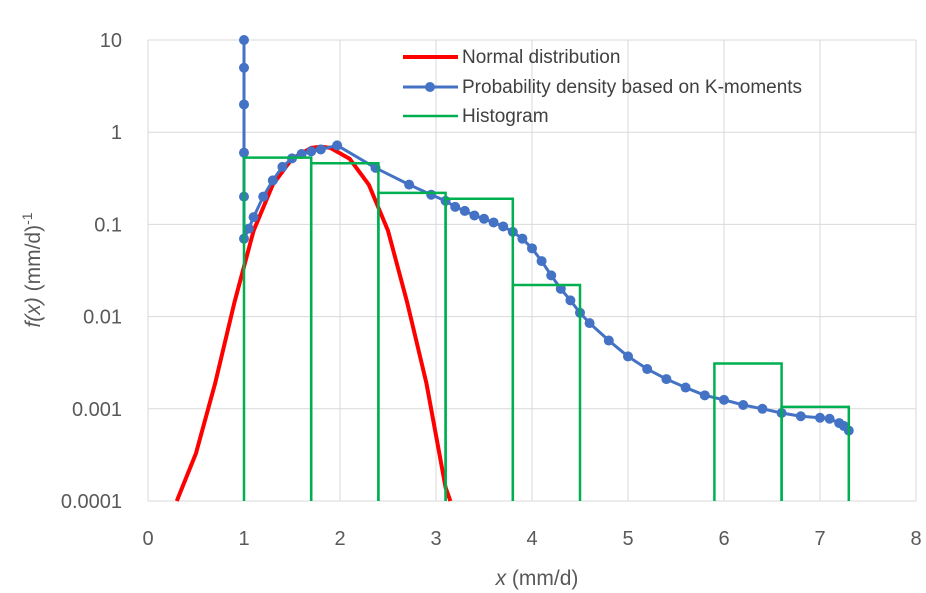 The height and width of the screenshot is (593, 926). What do you see at coordinates (541, 57) in the screenshot?
I see `legend-label: Normal distribution` at bounding box center [541, 57].